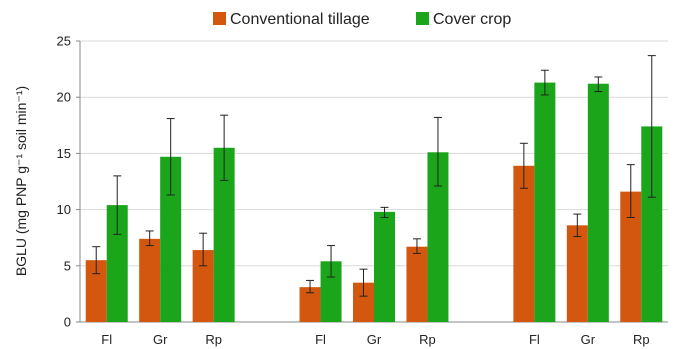 This screenshot has height=349, width=675. I want to click on y-tick-label: 0, so click(67, 322).